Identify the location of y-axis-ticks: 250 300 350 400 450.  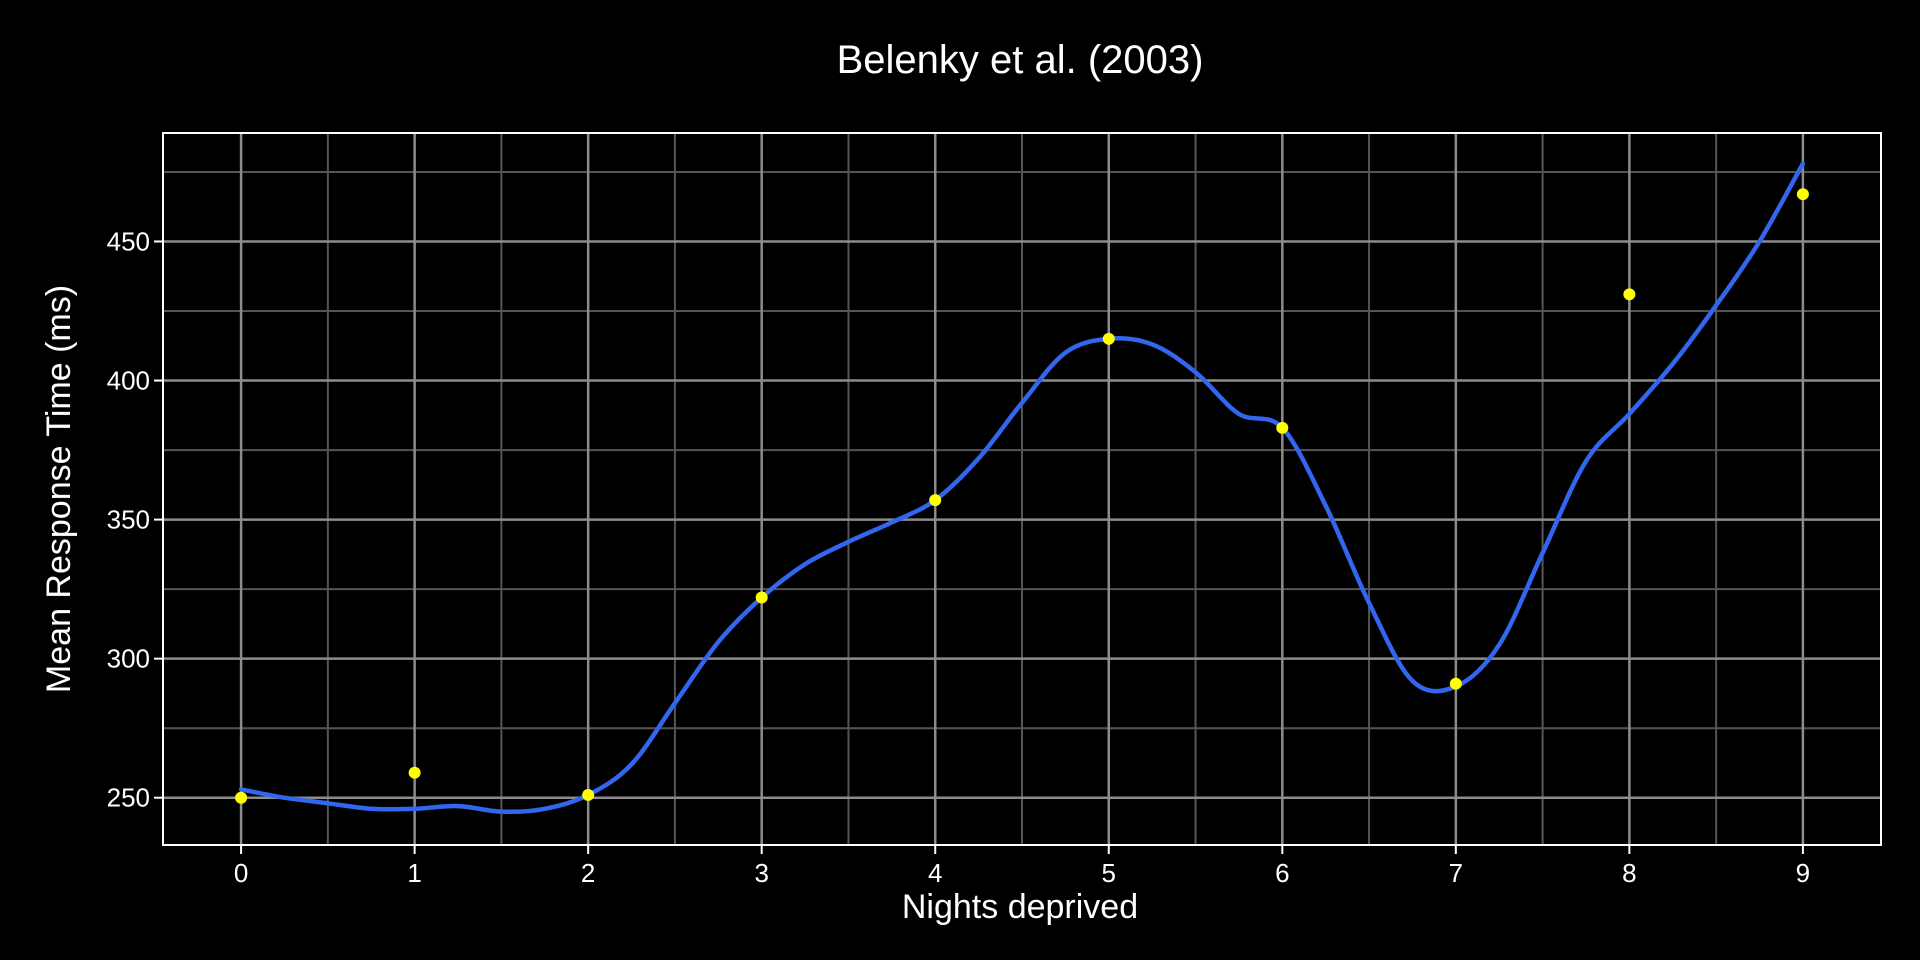
(135, 519).